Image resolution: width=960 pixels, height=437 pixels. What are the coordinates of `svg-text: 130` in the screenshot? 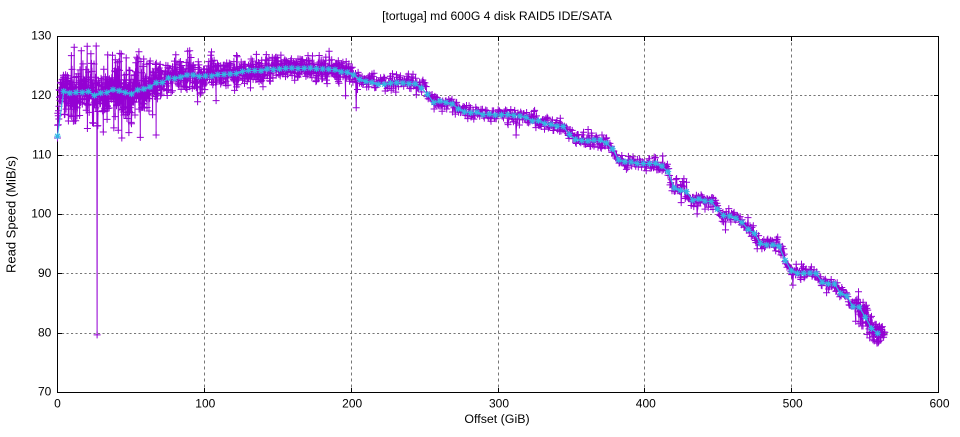 It's located at (41, 36).